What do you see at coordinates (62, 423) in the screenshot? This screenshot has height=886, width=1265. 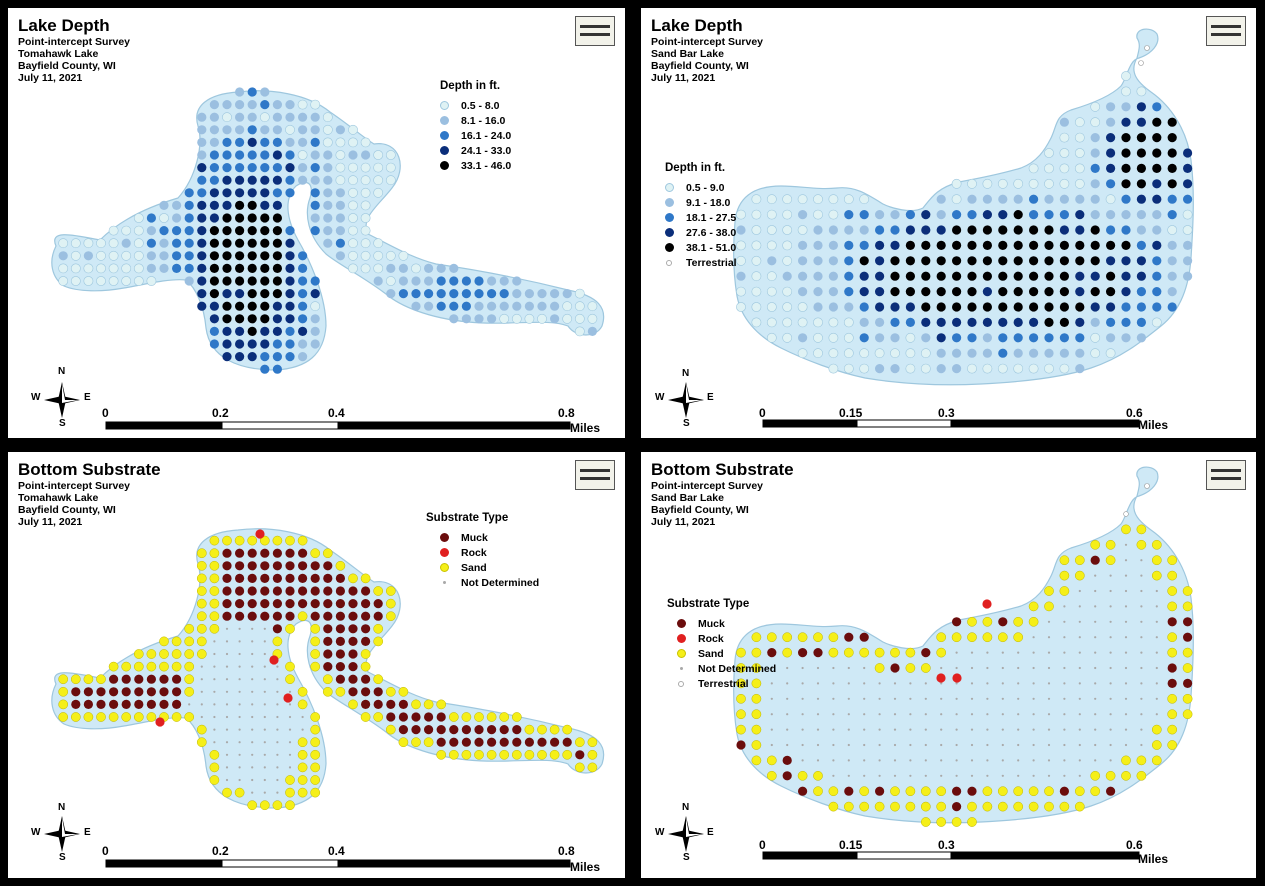 I see `compass-s: S` at bounding box center [62, 423].